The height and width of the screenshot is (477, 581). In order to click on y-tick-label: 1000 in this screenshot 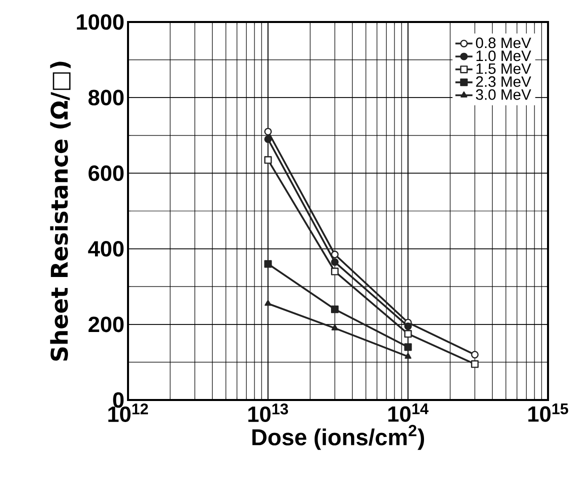, I will do `click(100, 22)`.